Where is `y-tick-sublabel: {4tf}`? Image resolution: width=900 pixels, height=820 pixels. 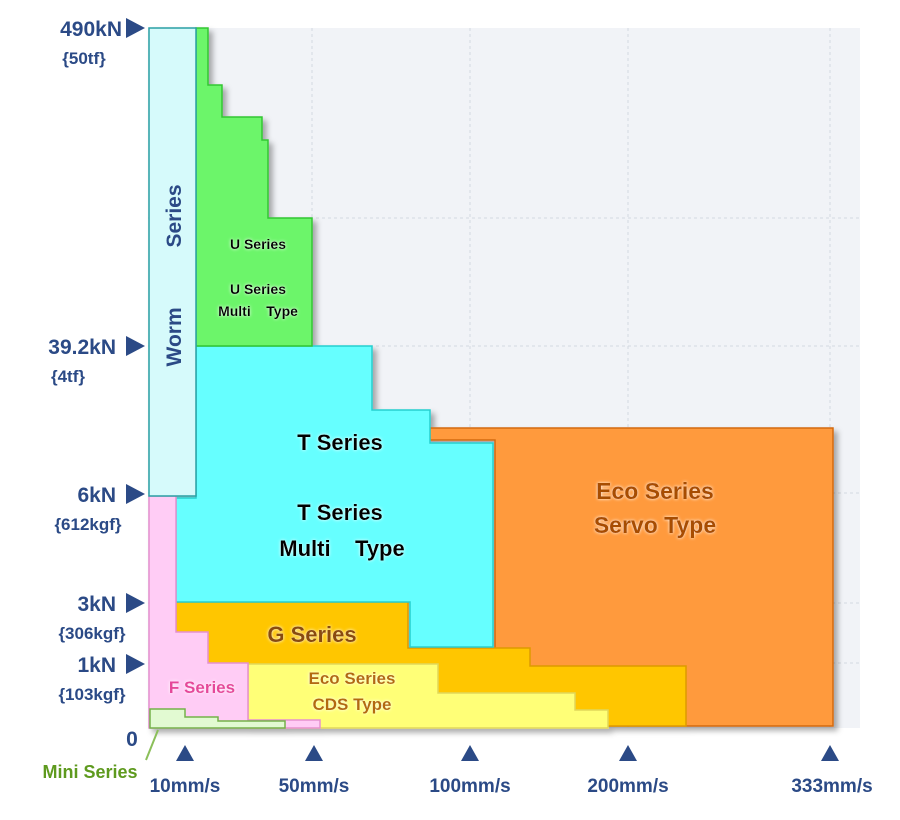
y-tick-sublabel: {4tf} is located at coordinates (68, 376).